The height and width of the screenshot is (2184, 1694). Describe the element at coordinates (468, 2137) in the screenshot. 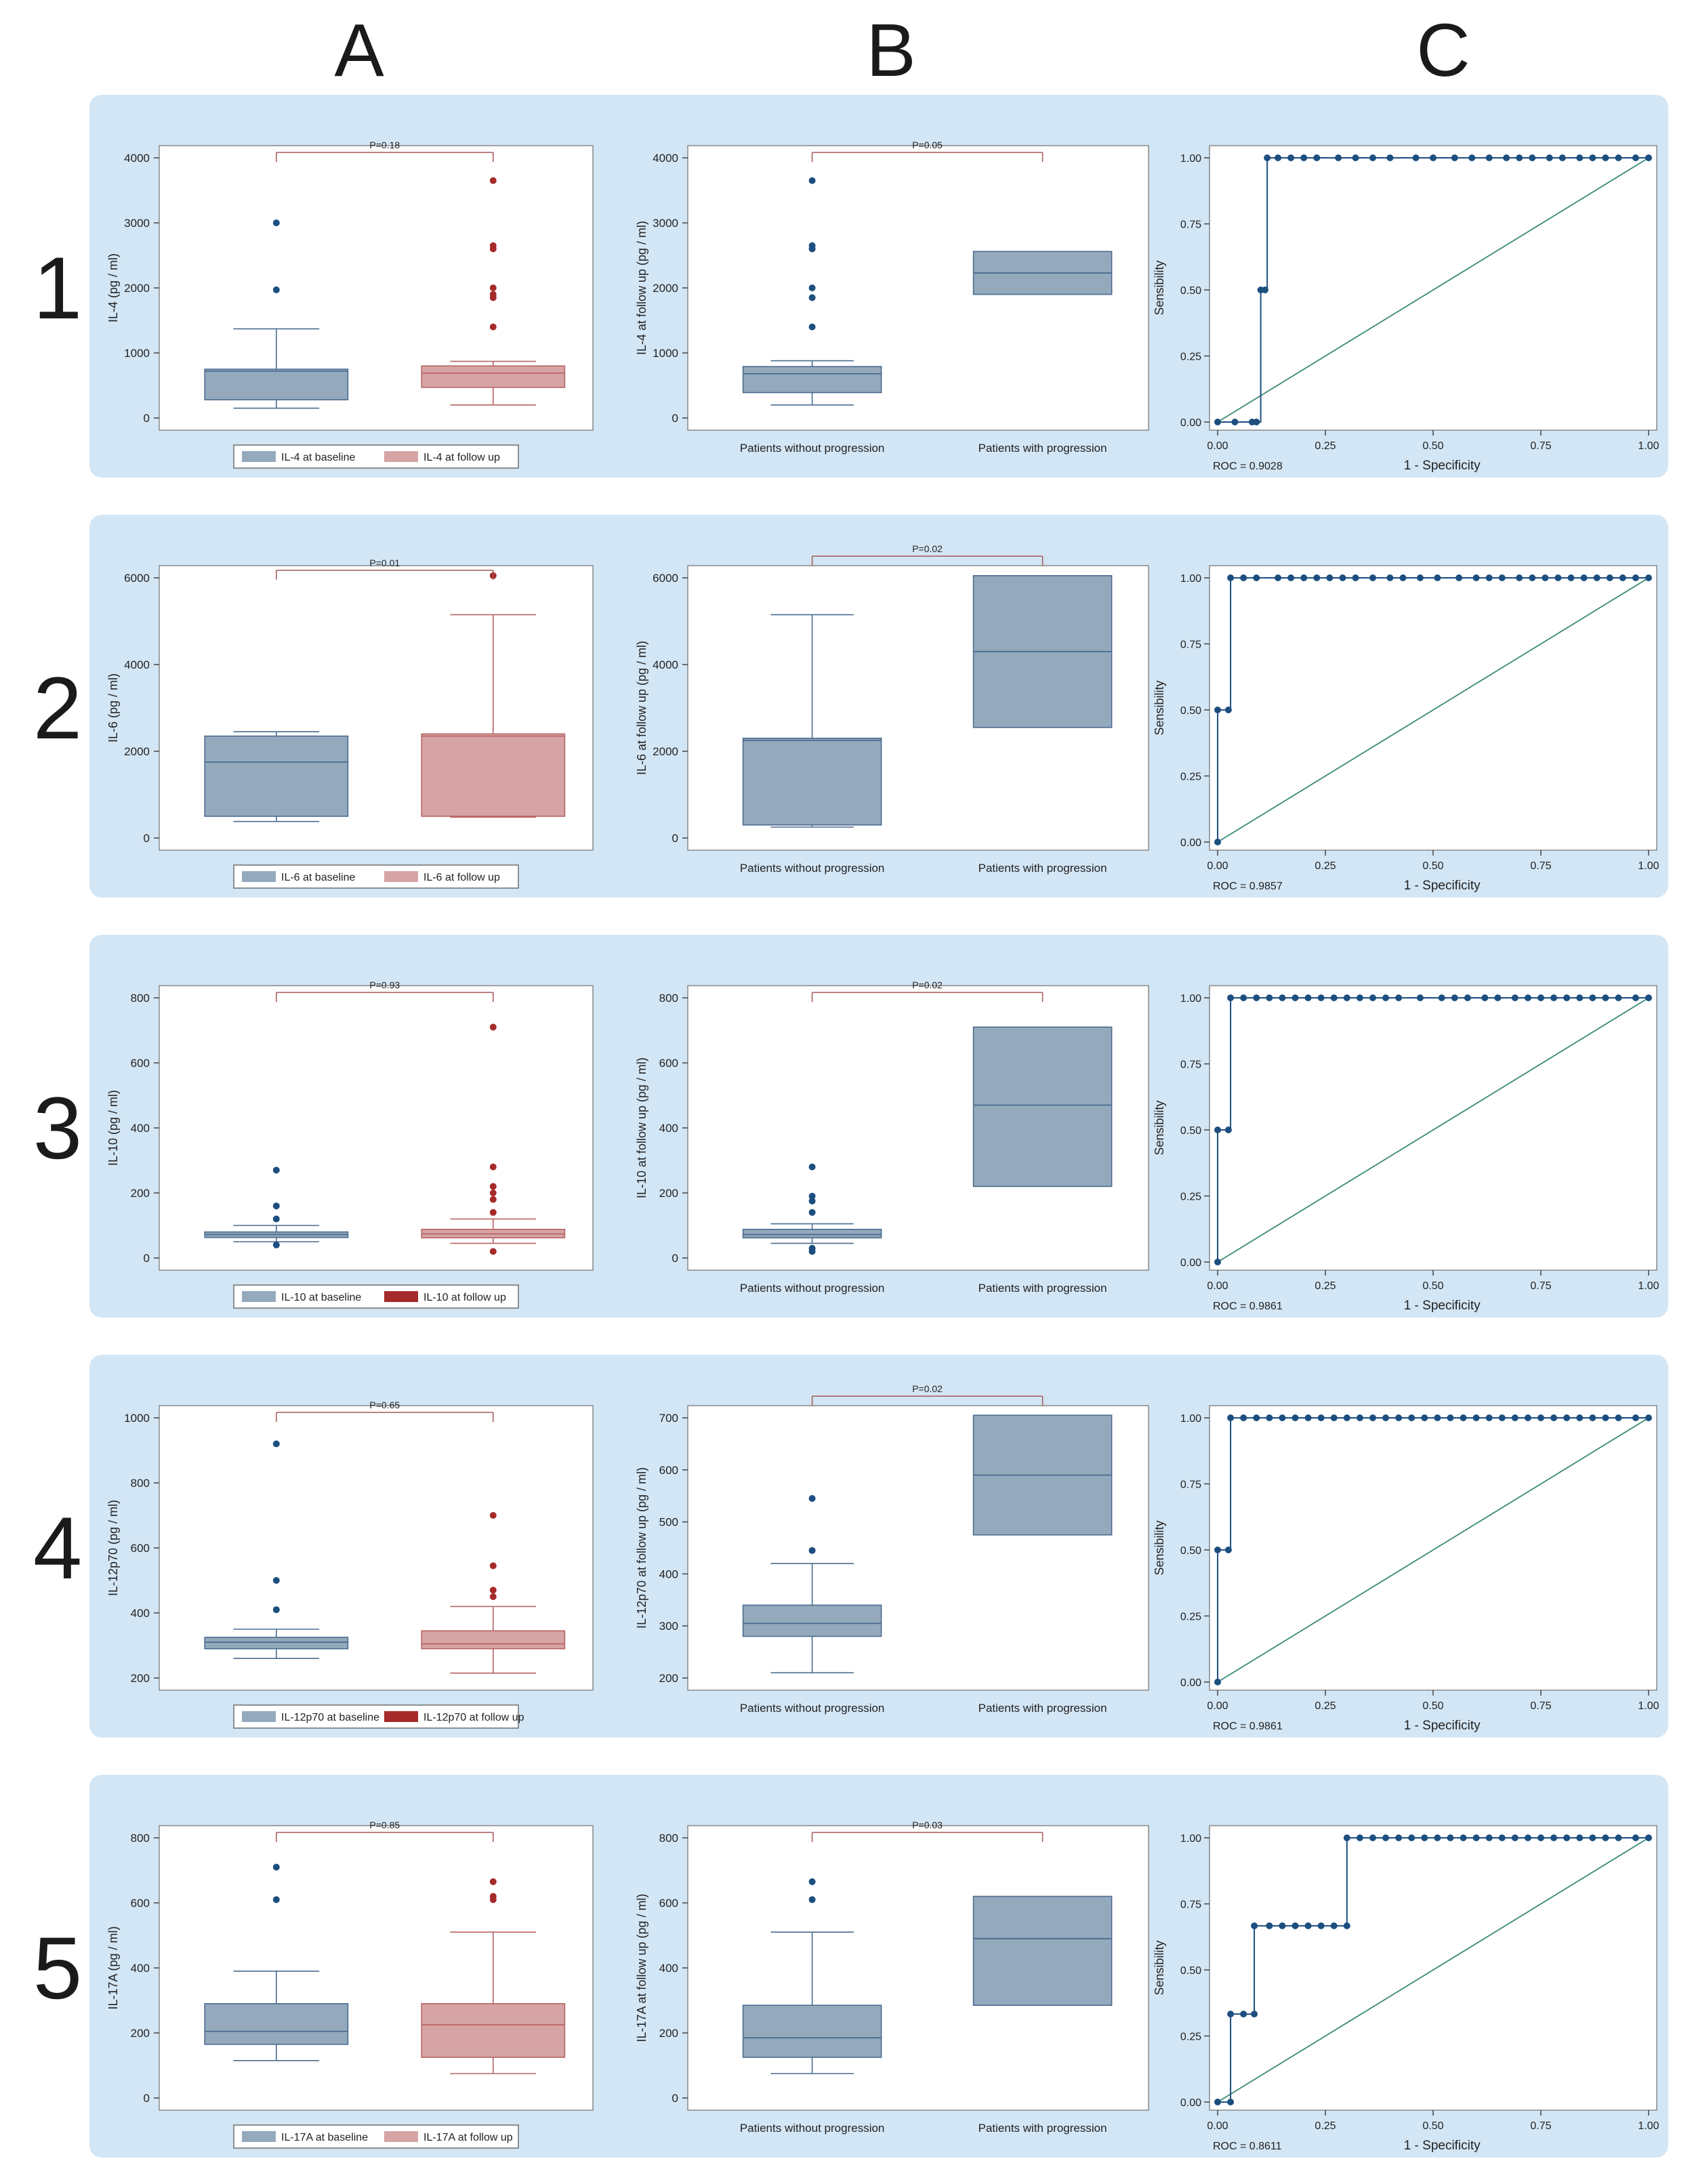

I see `legend-label-follow: IL-17A at follow up` at that location.